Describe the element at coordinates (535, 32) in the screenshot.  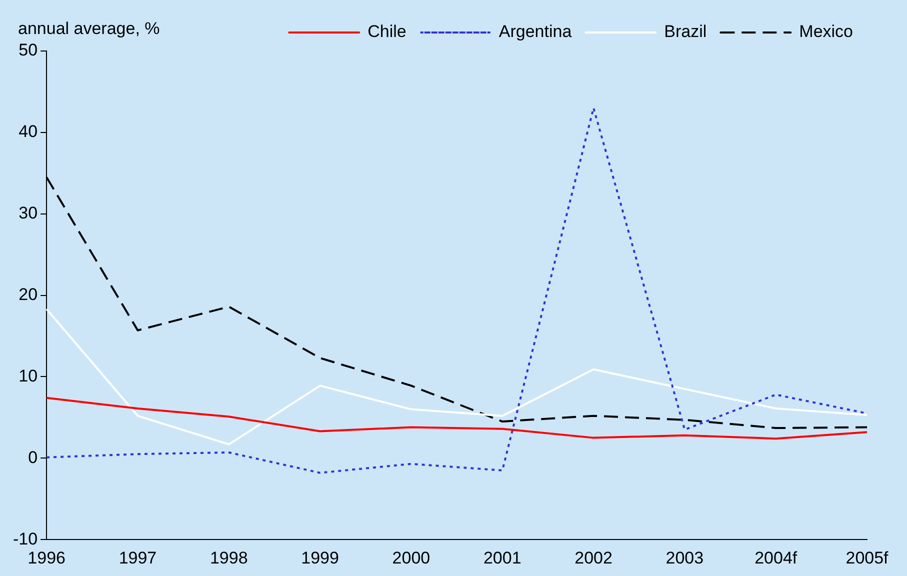
I see `legend-label: Argentina` at that location.